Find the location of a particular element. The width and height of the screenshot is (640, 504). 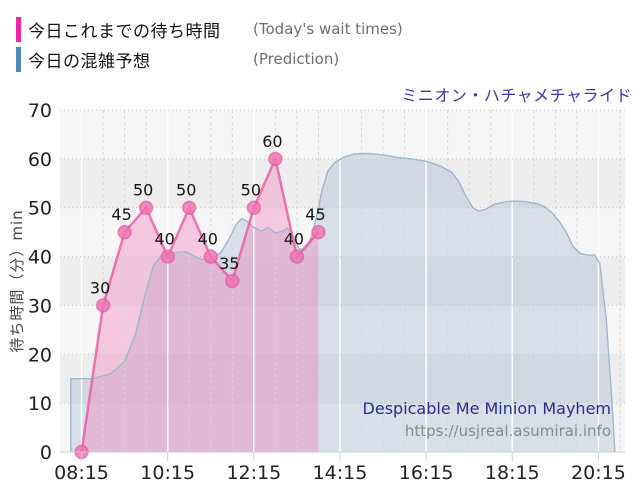

x-tick-label: 20:15 is located at coordinates (598, 473).